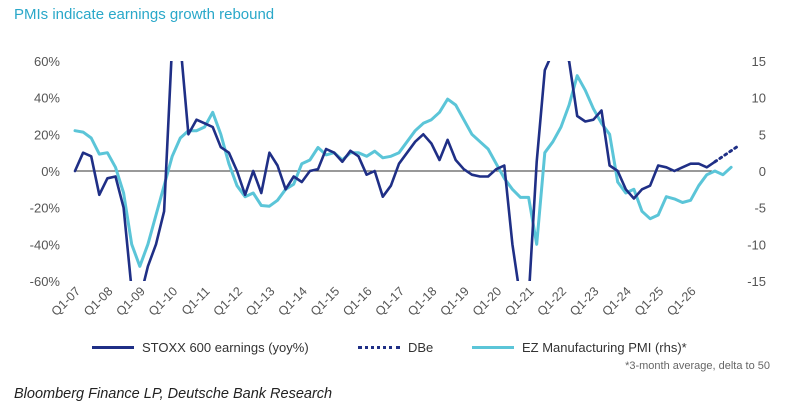 The image size is (800, 412). What do you see at coordinates (756, 244) in the screenshot?
I see `y-right-tick-label: -10` at bounding box center [756, 244].